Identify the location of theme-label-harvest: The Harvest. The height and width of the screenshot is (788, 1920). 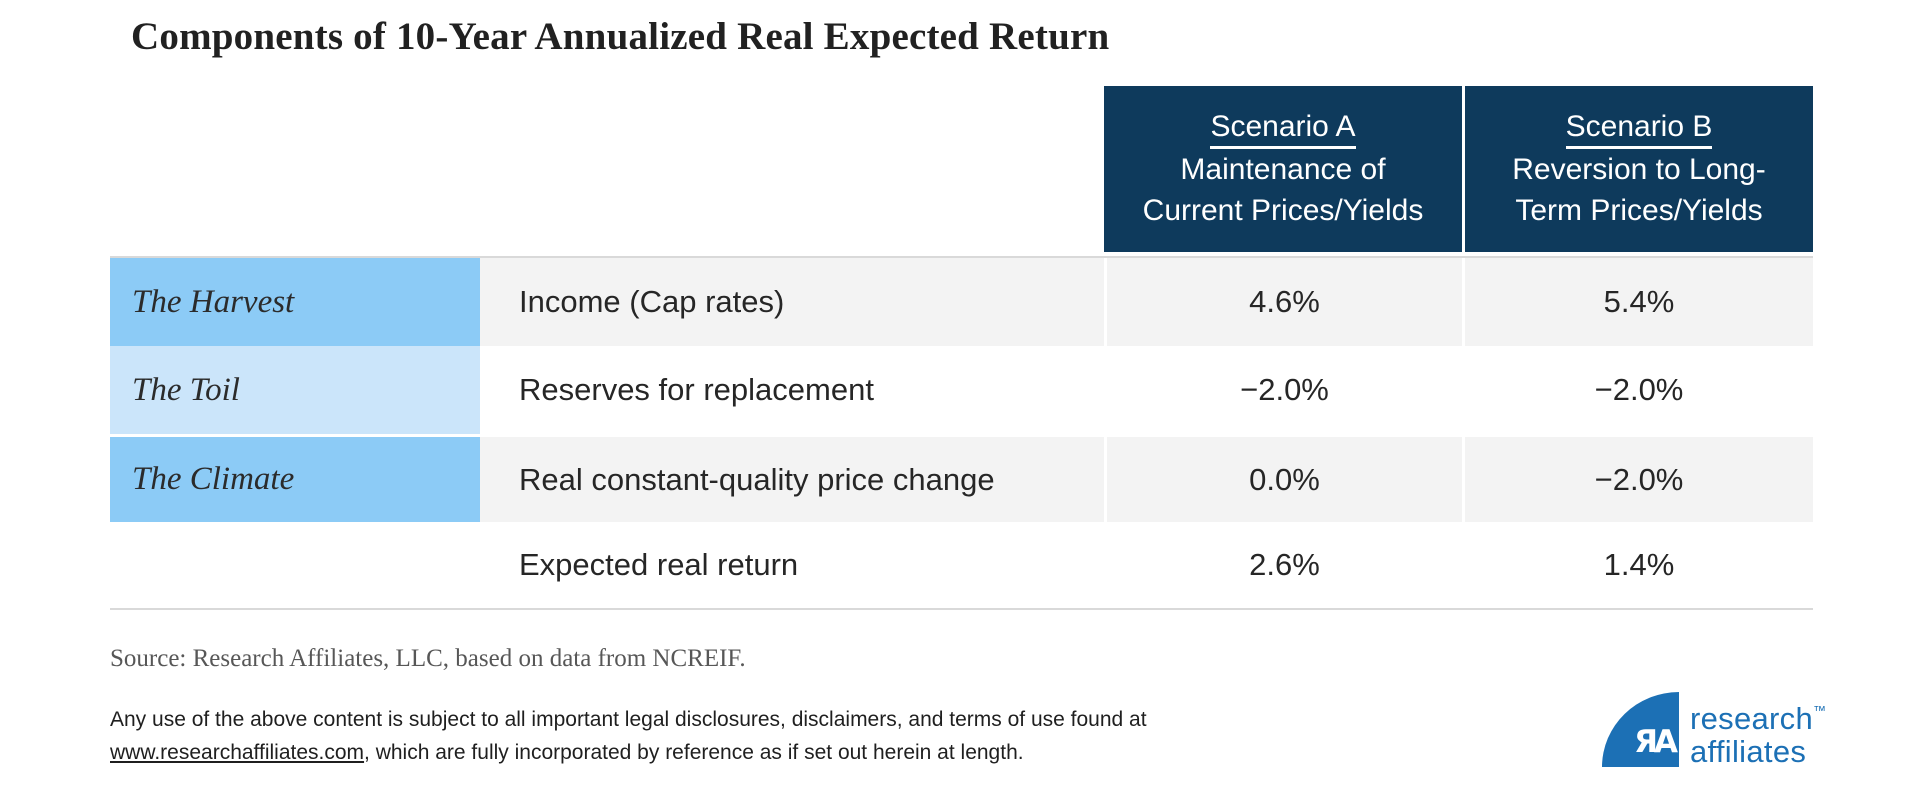
(295, 302).